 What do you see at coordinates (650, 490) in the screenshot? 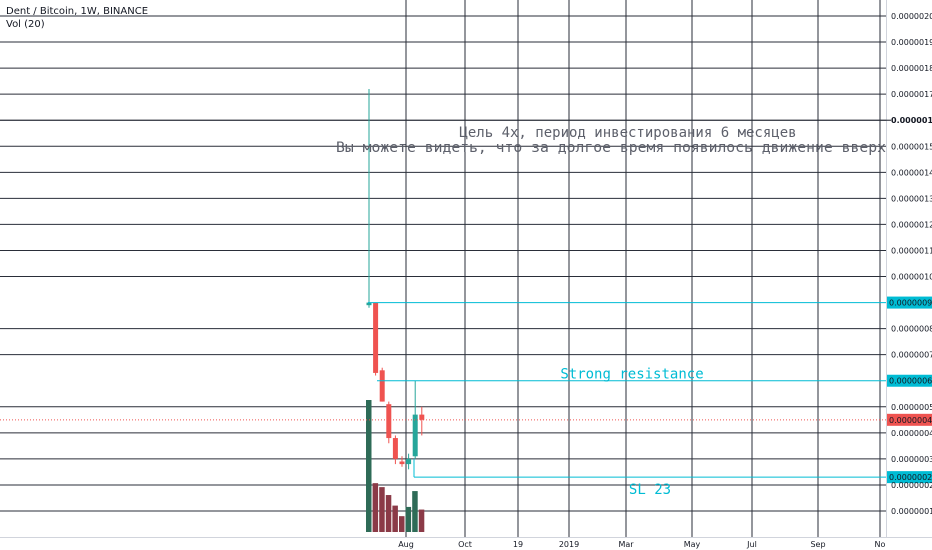
I see `level-label: SL 23` at bounding box center [650, 490].